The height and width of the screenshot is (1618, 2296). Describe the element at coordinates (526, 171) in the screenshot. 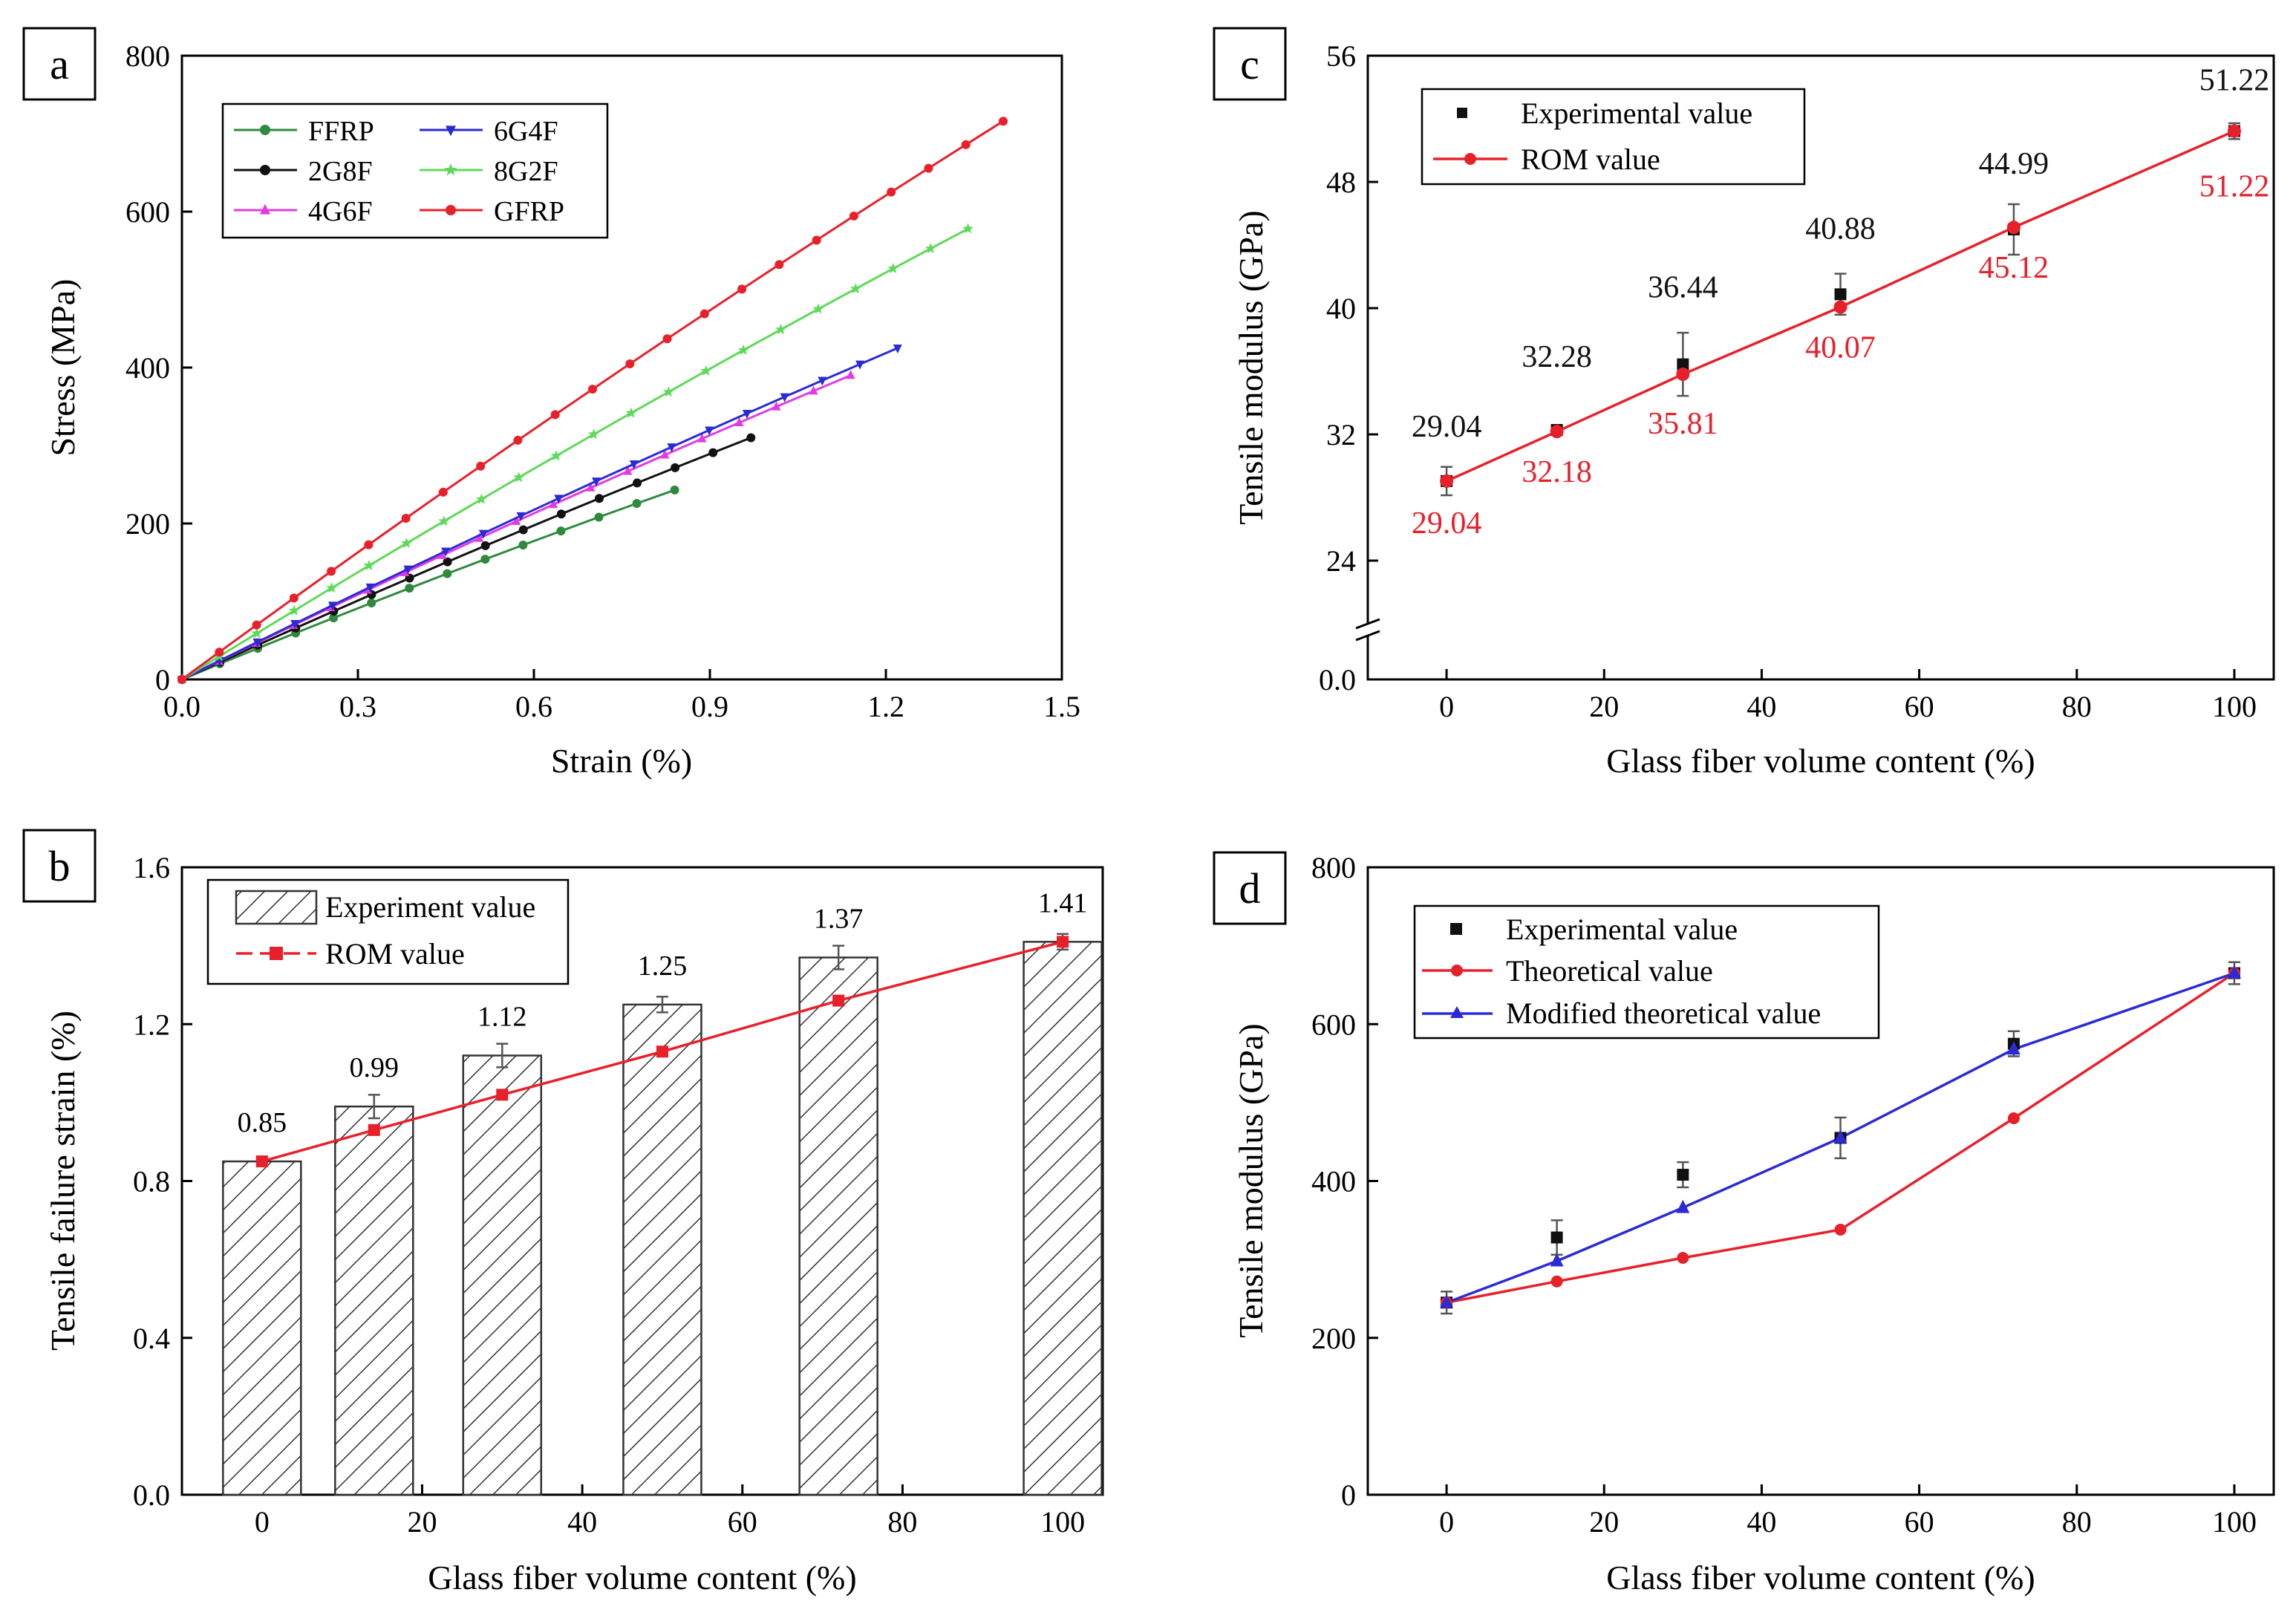

I see `legend-a-label-8g2f: 8G2F` at that location.